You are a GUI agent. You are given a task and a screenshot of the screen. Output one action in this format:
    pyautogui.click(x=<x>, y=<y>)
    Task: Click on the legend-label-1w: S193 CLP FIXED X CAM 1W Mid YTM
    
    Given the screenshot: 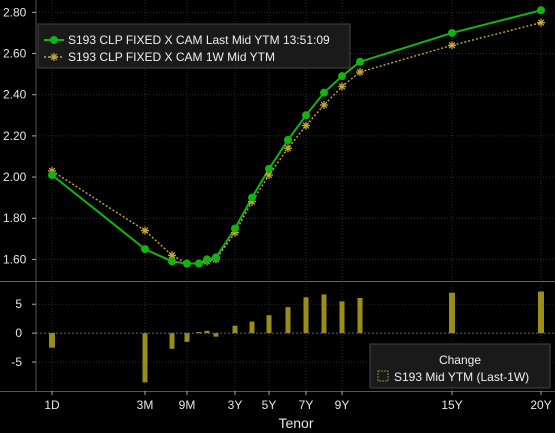 What is the action you would take?
    pyautogui.click(x=171, y=57)
    